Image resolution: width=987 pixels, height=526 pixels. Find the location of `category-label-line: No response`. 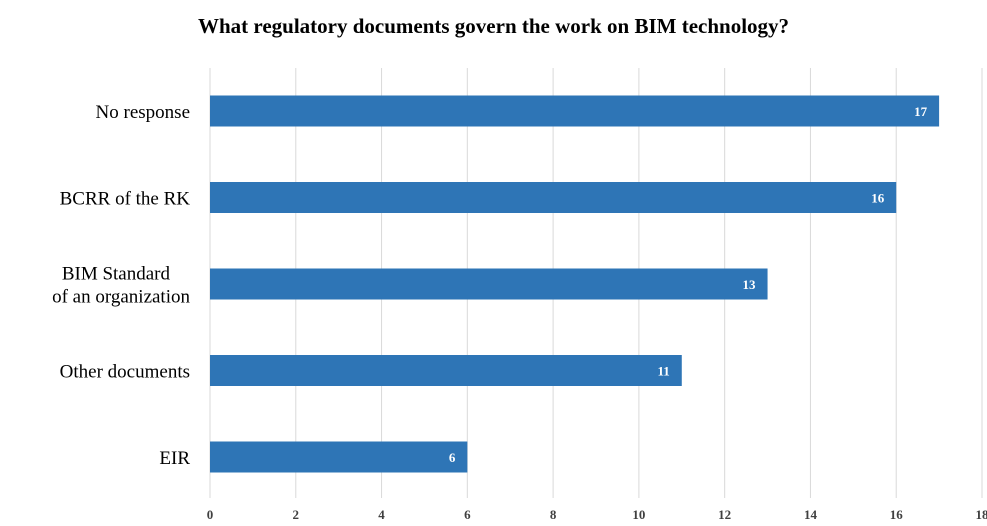

category-label-line: No response is located at coordinates (143, 112).